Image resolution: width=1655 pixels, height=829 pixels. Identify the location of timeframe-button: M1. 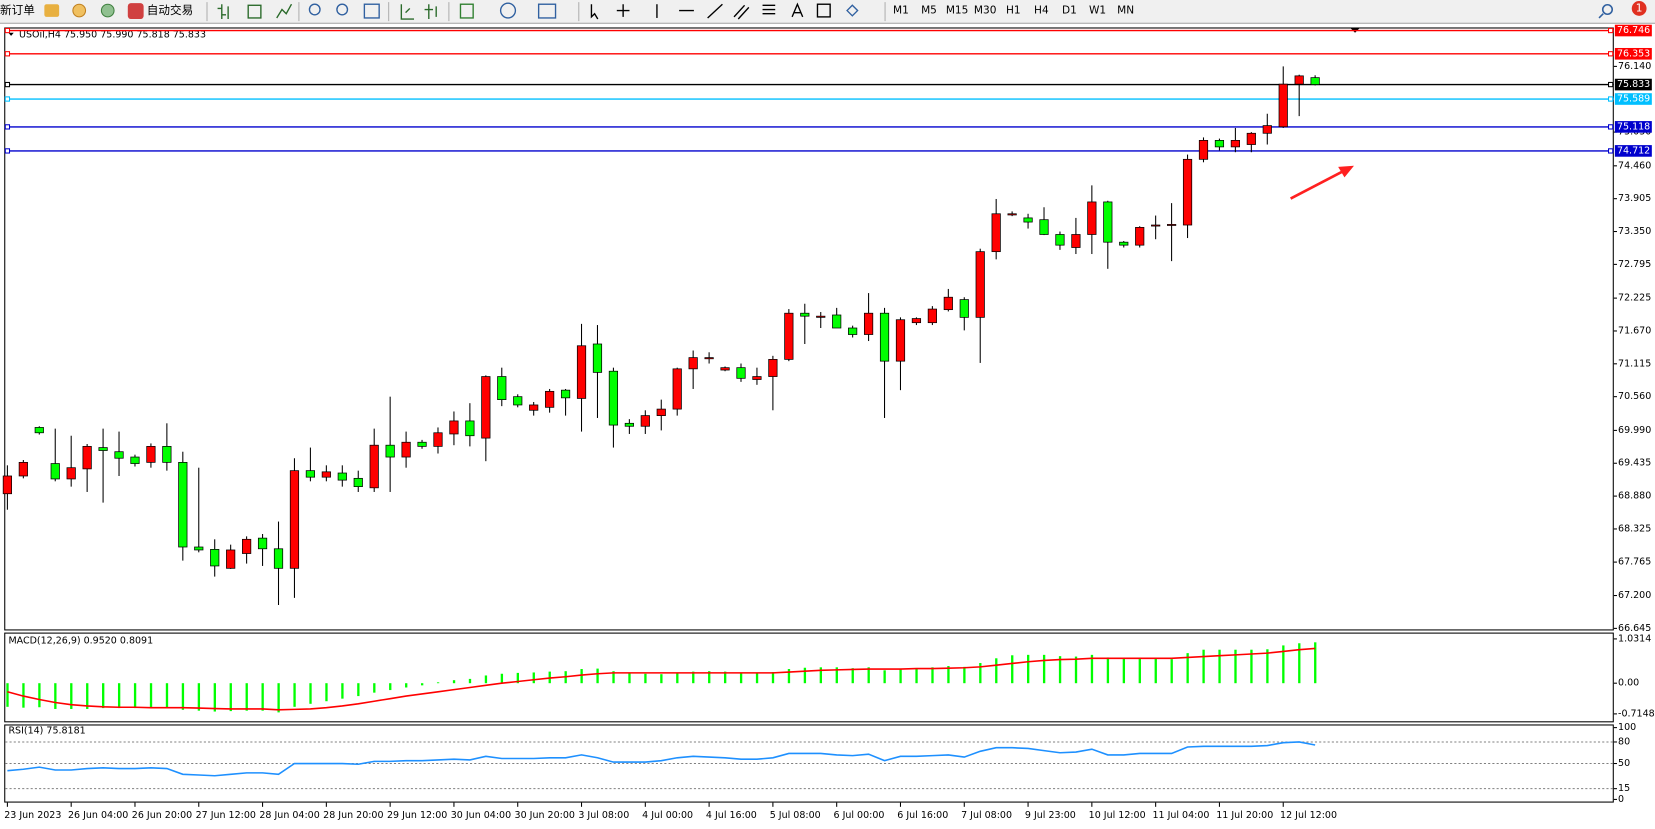
(901, 11).